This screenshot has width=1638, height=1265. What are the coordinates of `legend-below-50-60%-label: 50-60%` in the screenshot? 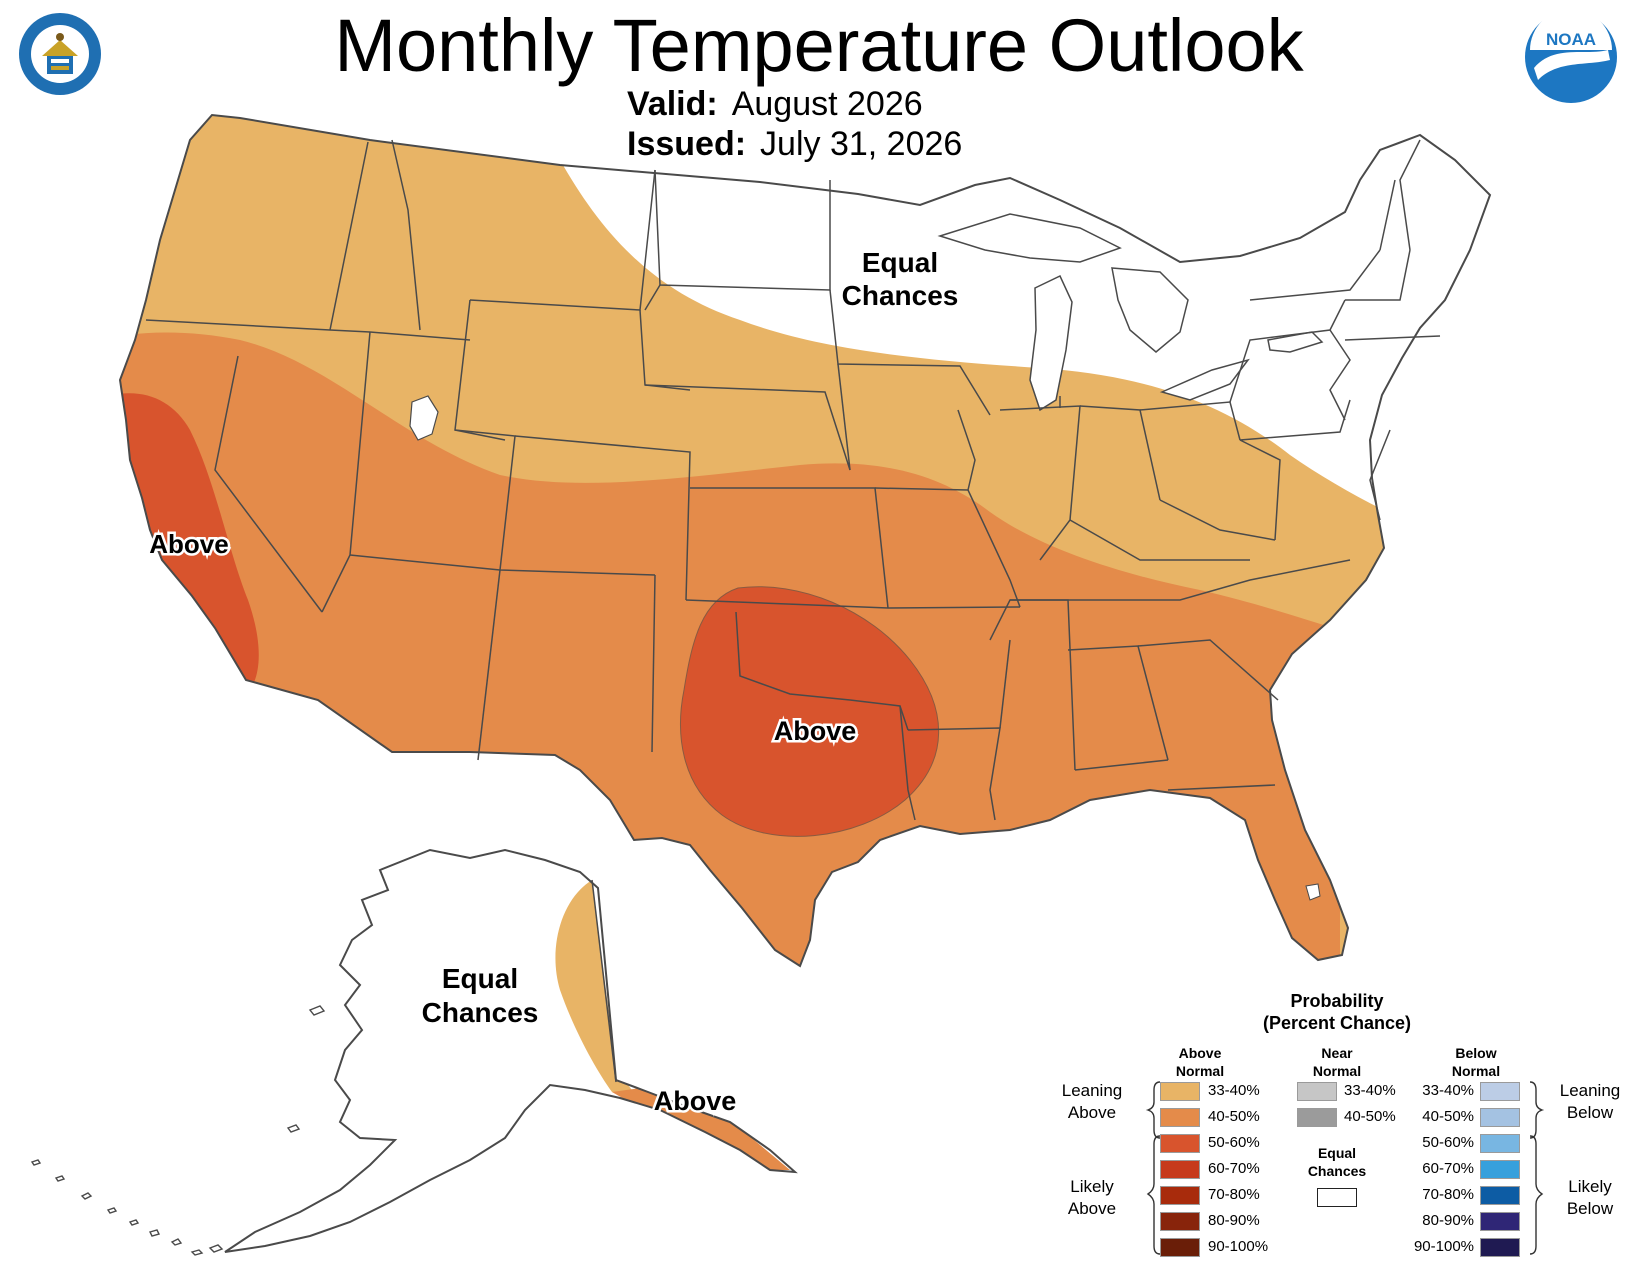 It's located at (1448, 1142).